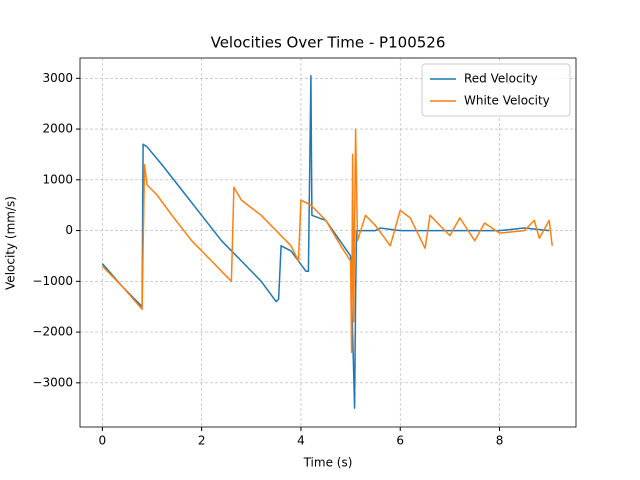 The width and height of the screenshot is (640, 480). What do you see at coordinates (57, 78) in the screenshot?
I see `y-tick-label: 3000` at bounding box center [57, 78].